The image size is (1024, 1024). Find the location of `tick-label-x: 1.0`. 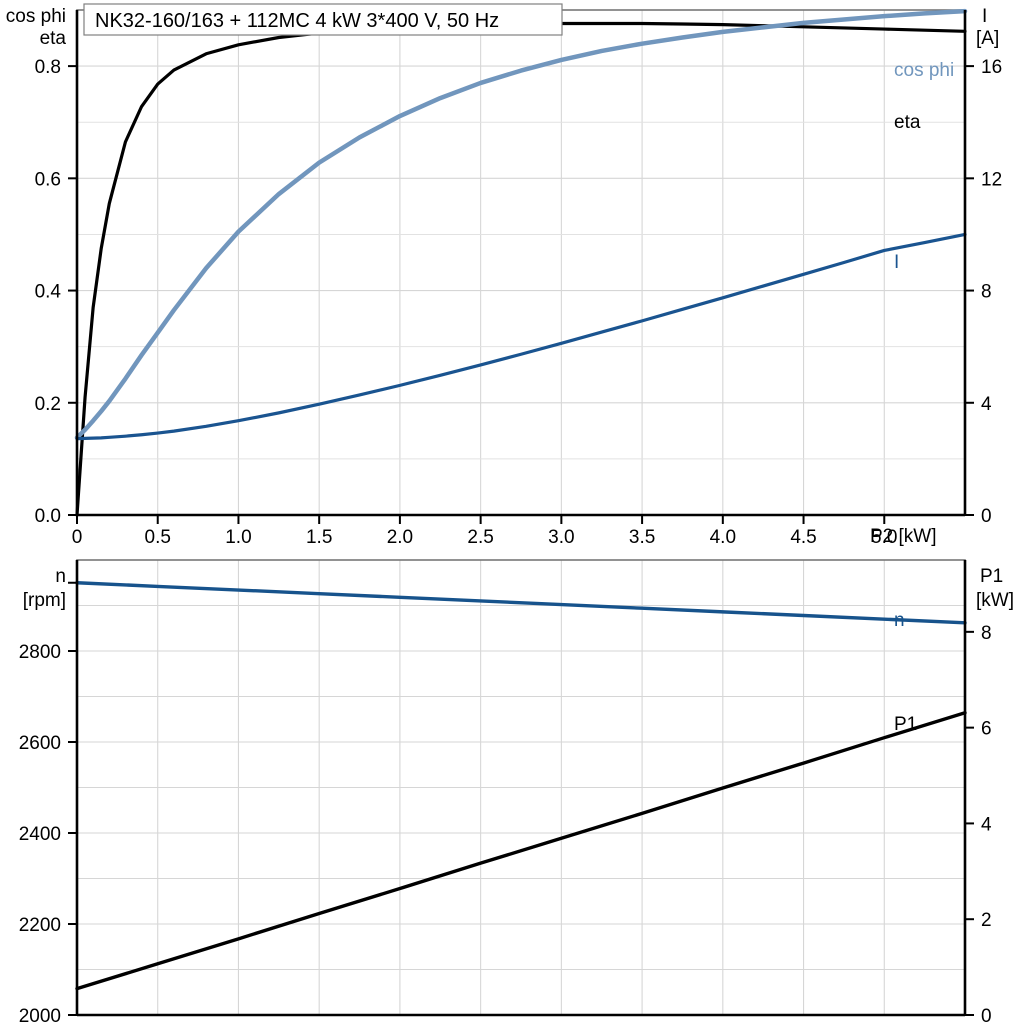

tick-label-x: 1.0 is located at coordinates (238, 537).